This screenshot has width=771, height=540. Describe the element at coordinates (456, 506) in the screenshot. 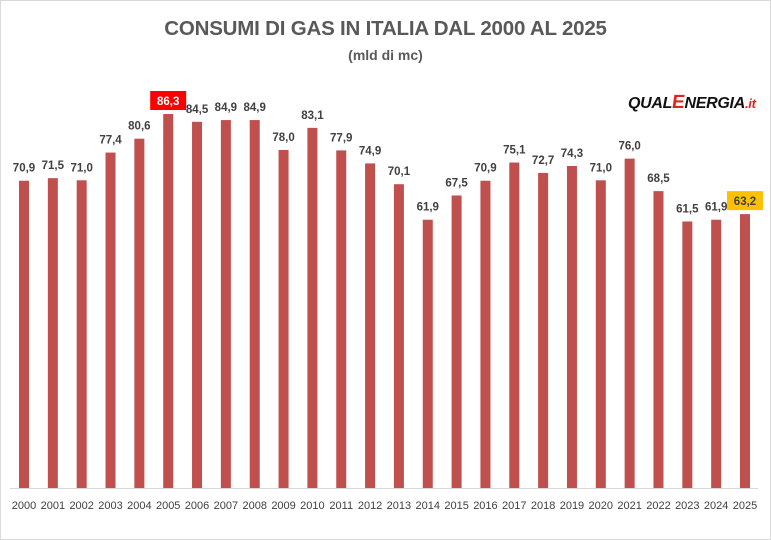

I see `x-tick-label: 2015` at that location.